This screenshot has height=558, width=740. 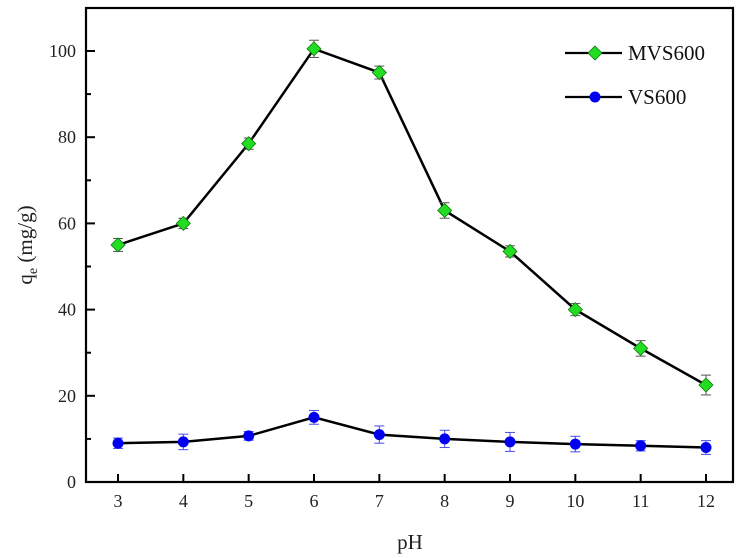 I want to click on x-tick-label: 7, so click(x=379, y=501).